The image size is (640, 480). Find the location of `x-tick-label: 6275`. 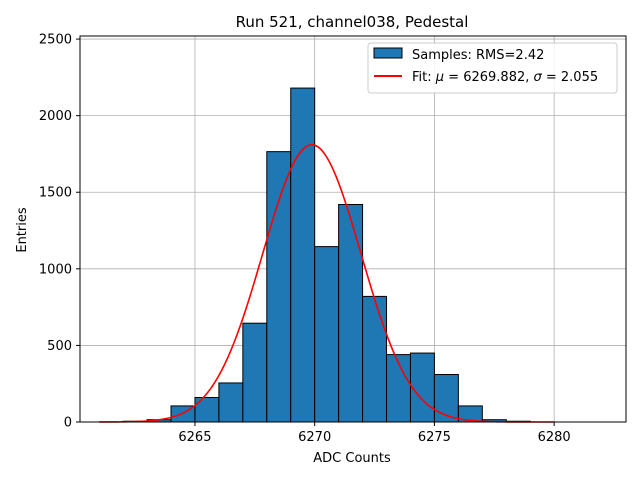

x-tick-label: 6275 is located at coordinates (434, 437).